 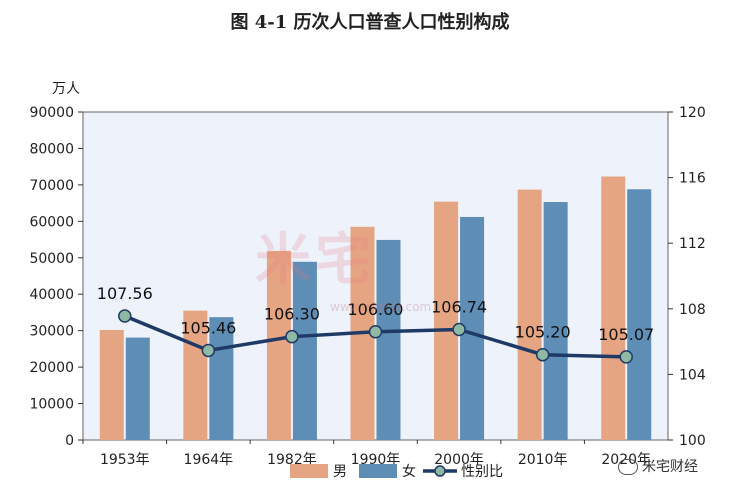 What do you see at coordinates (51, 149) in the screenshot?
I see `y-tick-label: 80000` at bounding box center [51, 149].